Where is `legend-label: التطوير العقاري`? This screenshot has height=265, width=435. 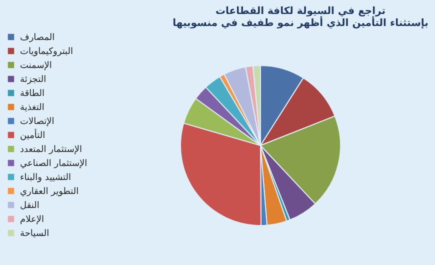
legend-label: التطوير العقاري is located at coordinates (49, 192).